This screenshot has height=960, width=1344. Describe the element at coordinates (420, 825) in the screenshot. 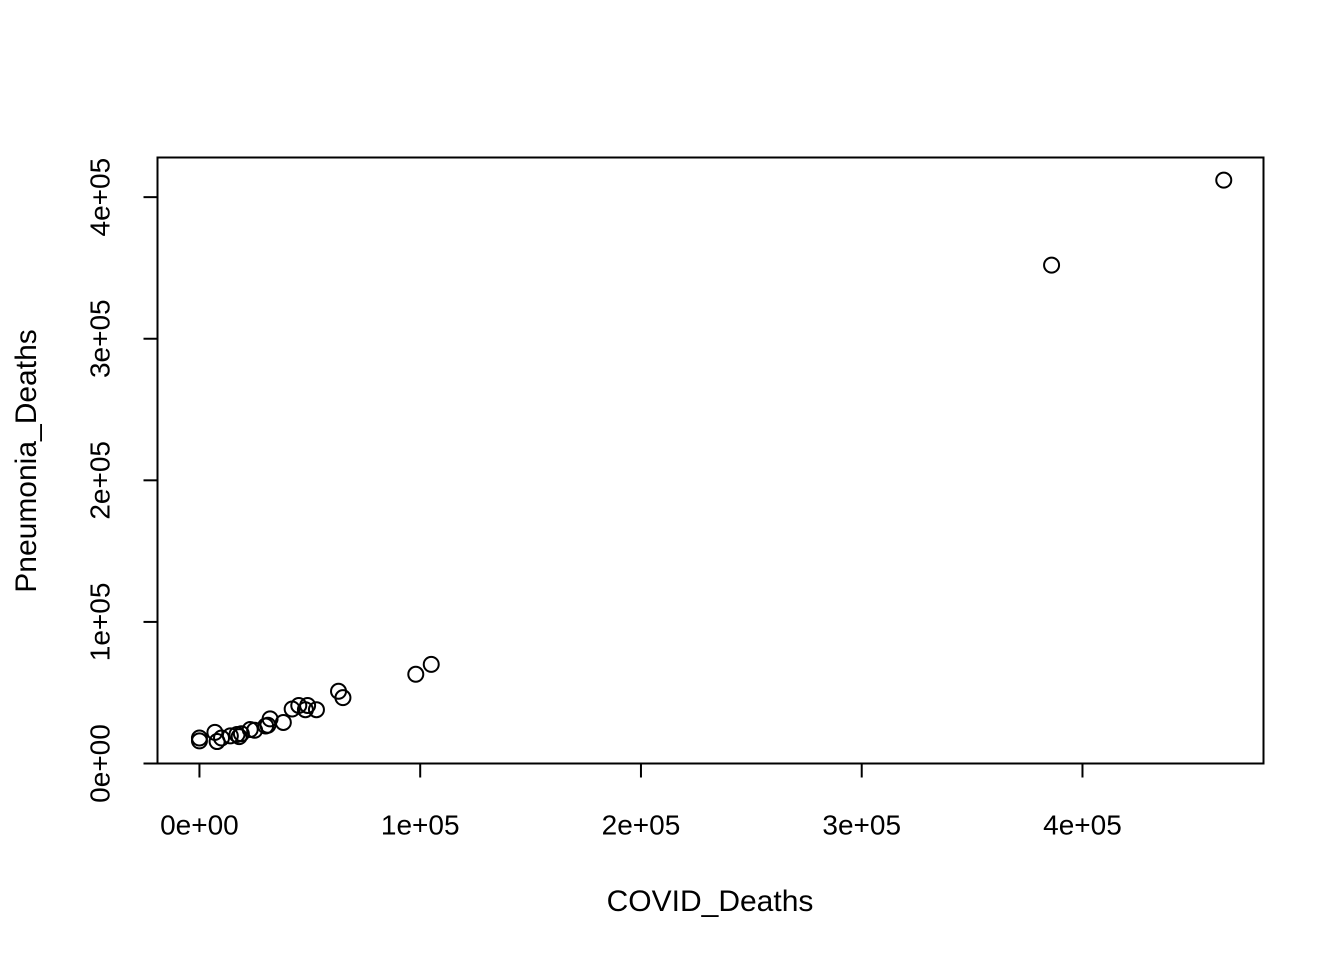

I see `x-tick-label: 1e+05` at that location.